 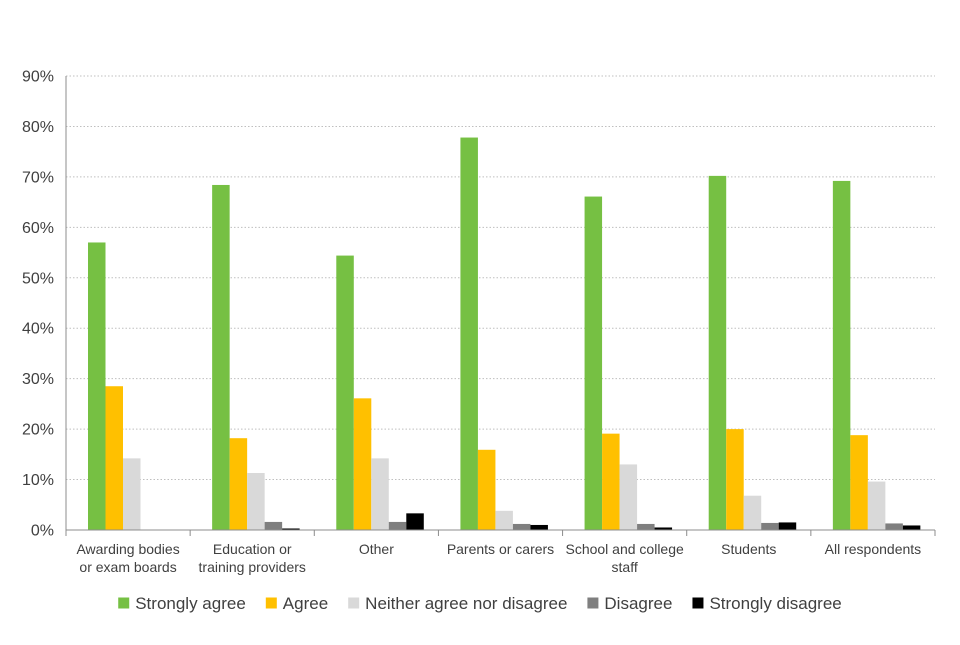 What do you see at coordinates (38, 228) in the screenshot?
I see `y-tick-label: 60%` at bounding box center [38, 228].